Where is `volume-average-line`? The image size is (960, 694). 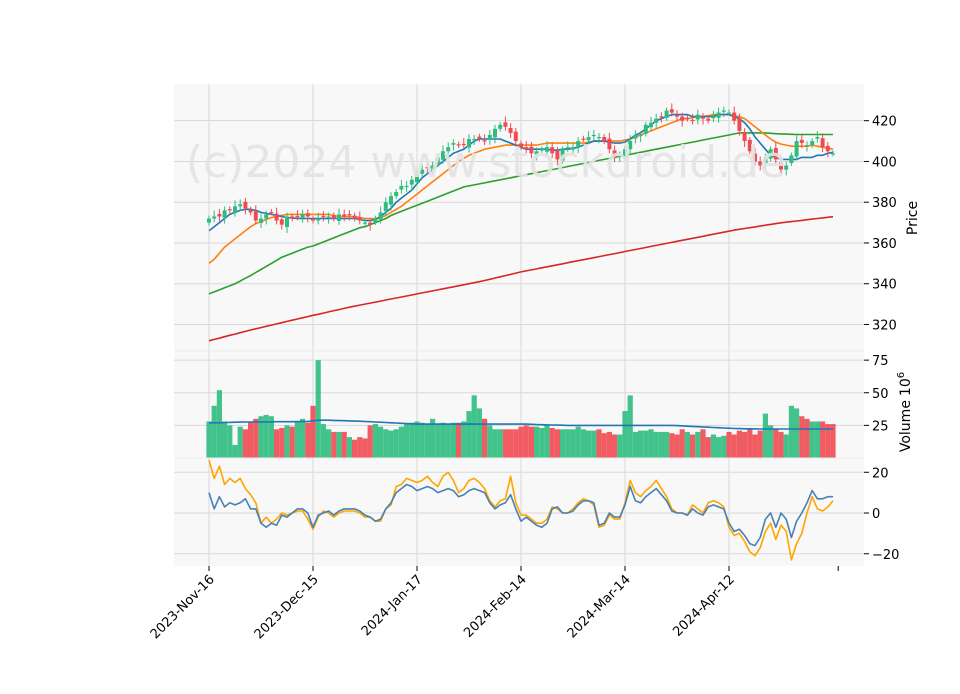
volume-average-line is located at coordinates (521, 424).